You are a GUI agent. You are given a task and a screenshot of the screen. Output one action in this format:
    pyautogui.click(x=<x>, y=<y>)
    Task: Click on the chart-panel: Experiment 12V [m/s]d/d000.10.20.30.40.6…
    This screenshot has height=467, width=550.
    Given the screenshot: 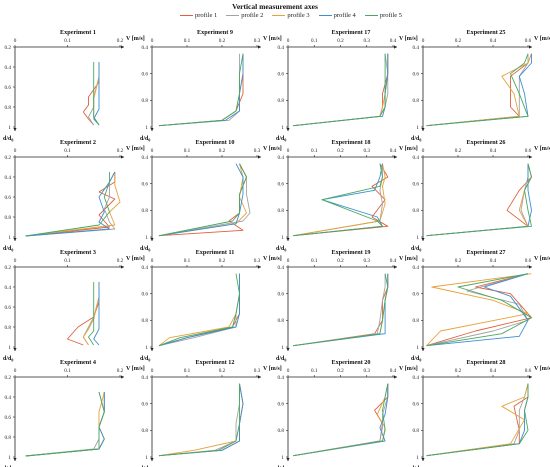 What is the action you would take?
    pyautogui.click(x=211, y=413)
    